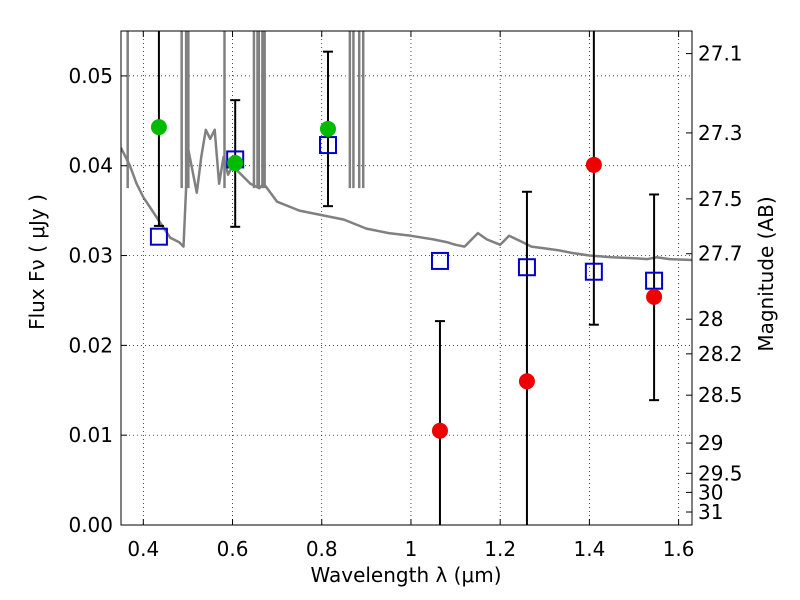 The image size is (800, 600). I want to click on y-tick-label: 0.03, so click(90, 256).